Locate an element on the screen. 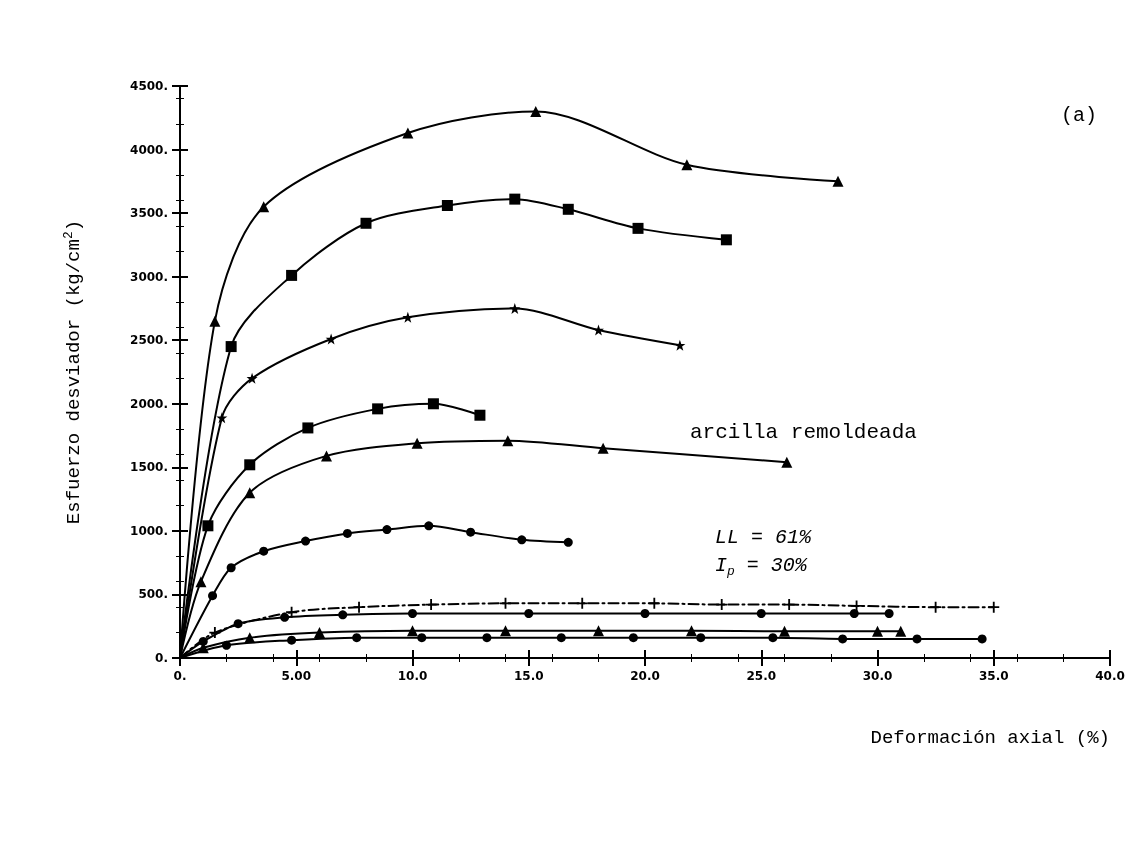  y-axis-title: Esfuerzo desviador (kg/cm2) is located at coordinates (73, 372).